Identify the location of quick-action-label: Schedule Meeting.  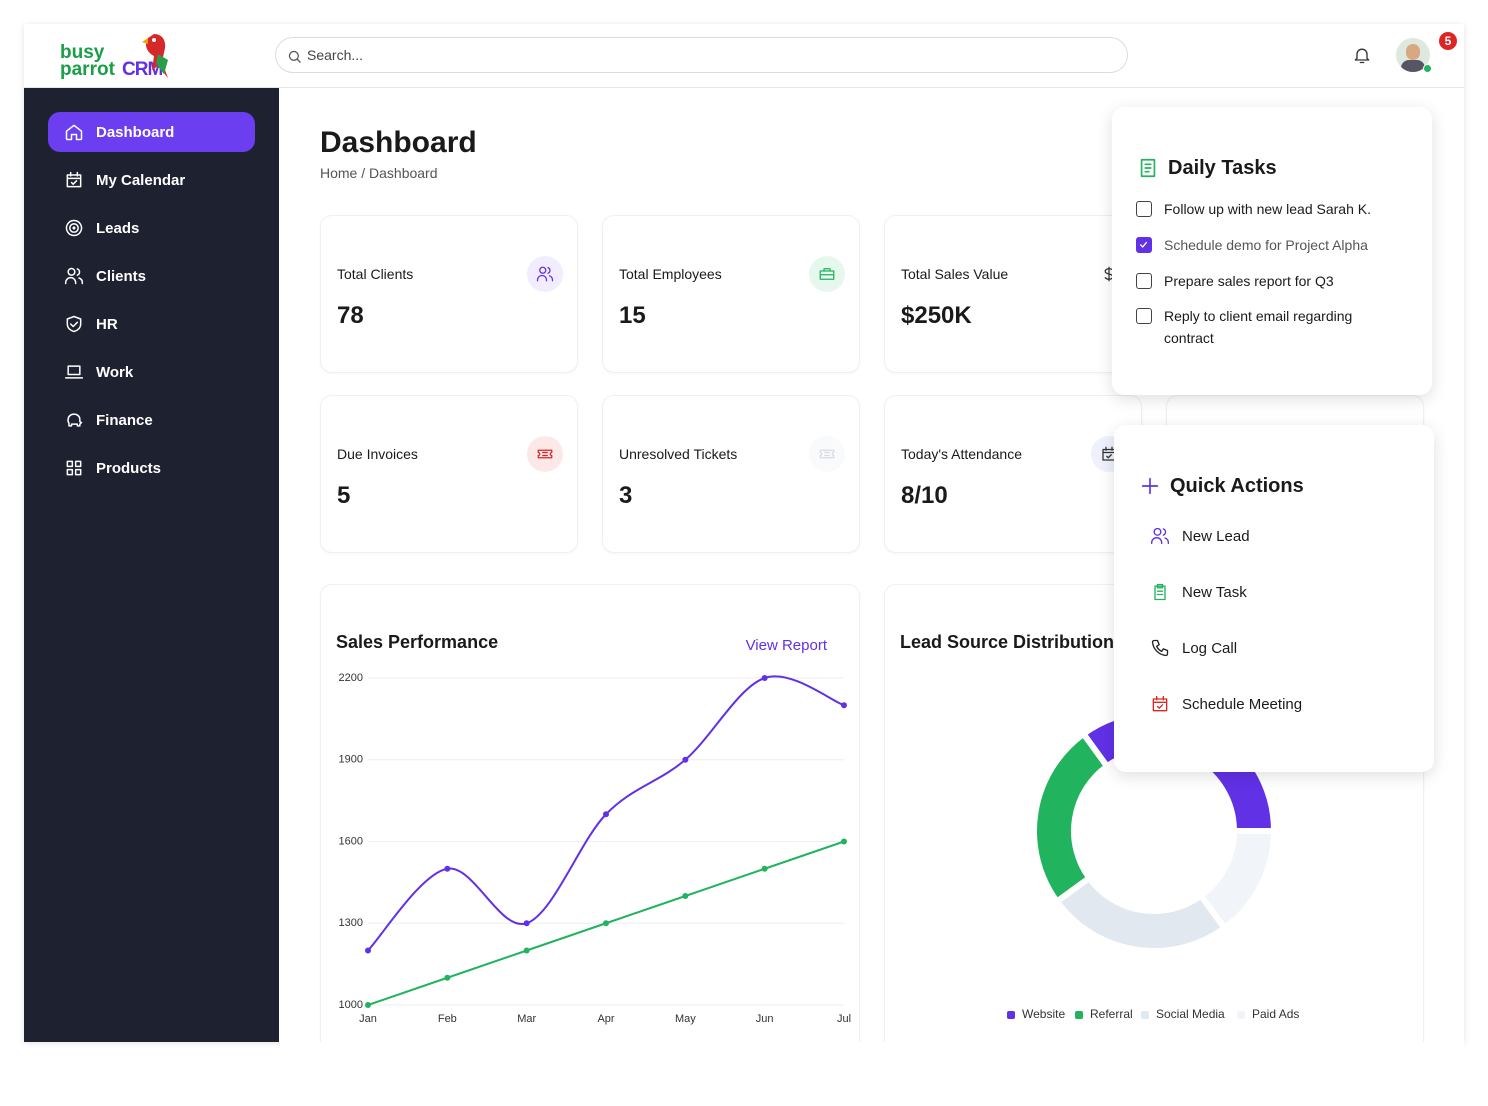
(1242, 704).